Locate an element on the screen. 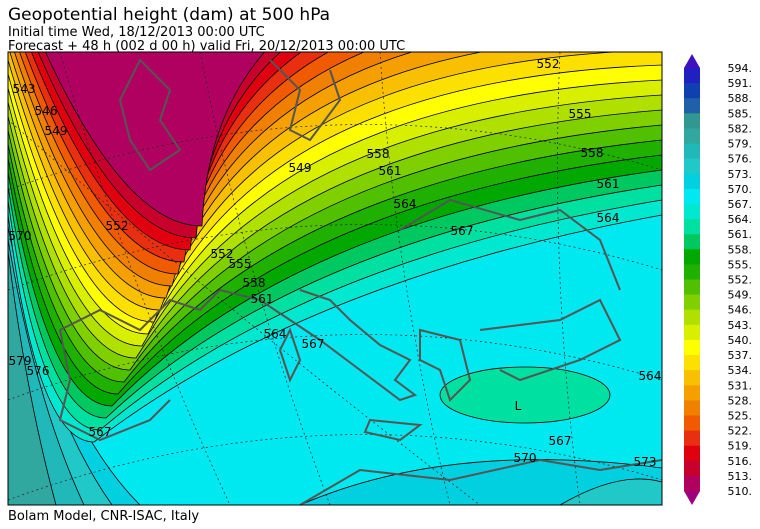  colorbar-label: 537. is located at coordinates (740, 355).